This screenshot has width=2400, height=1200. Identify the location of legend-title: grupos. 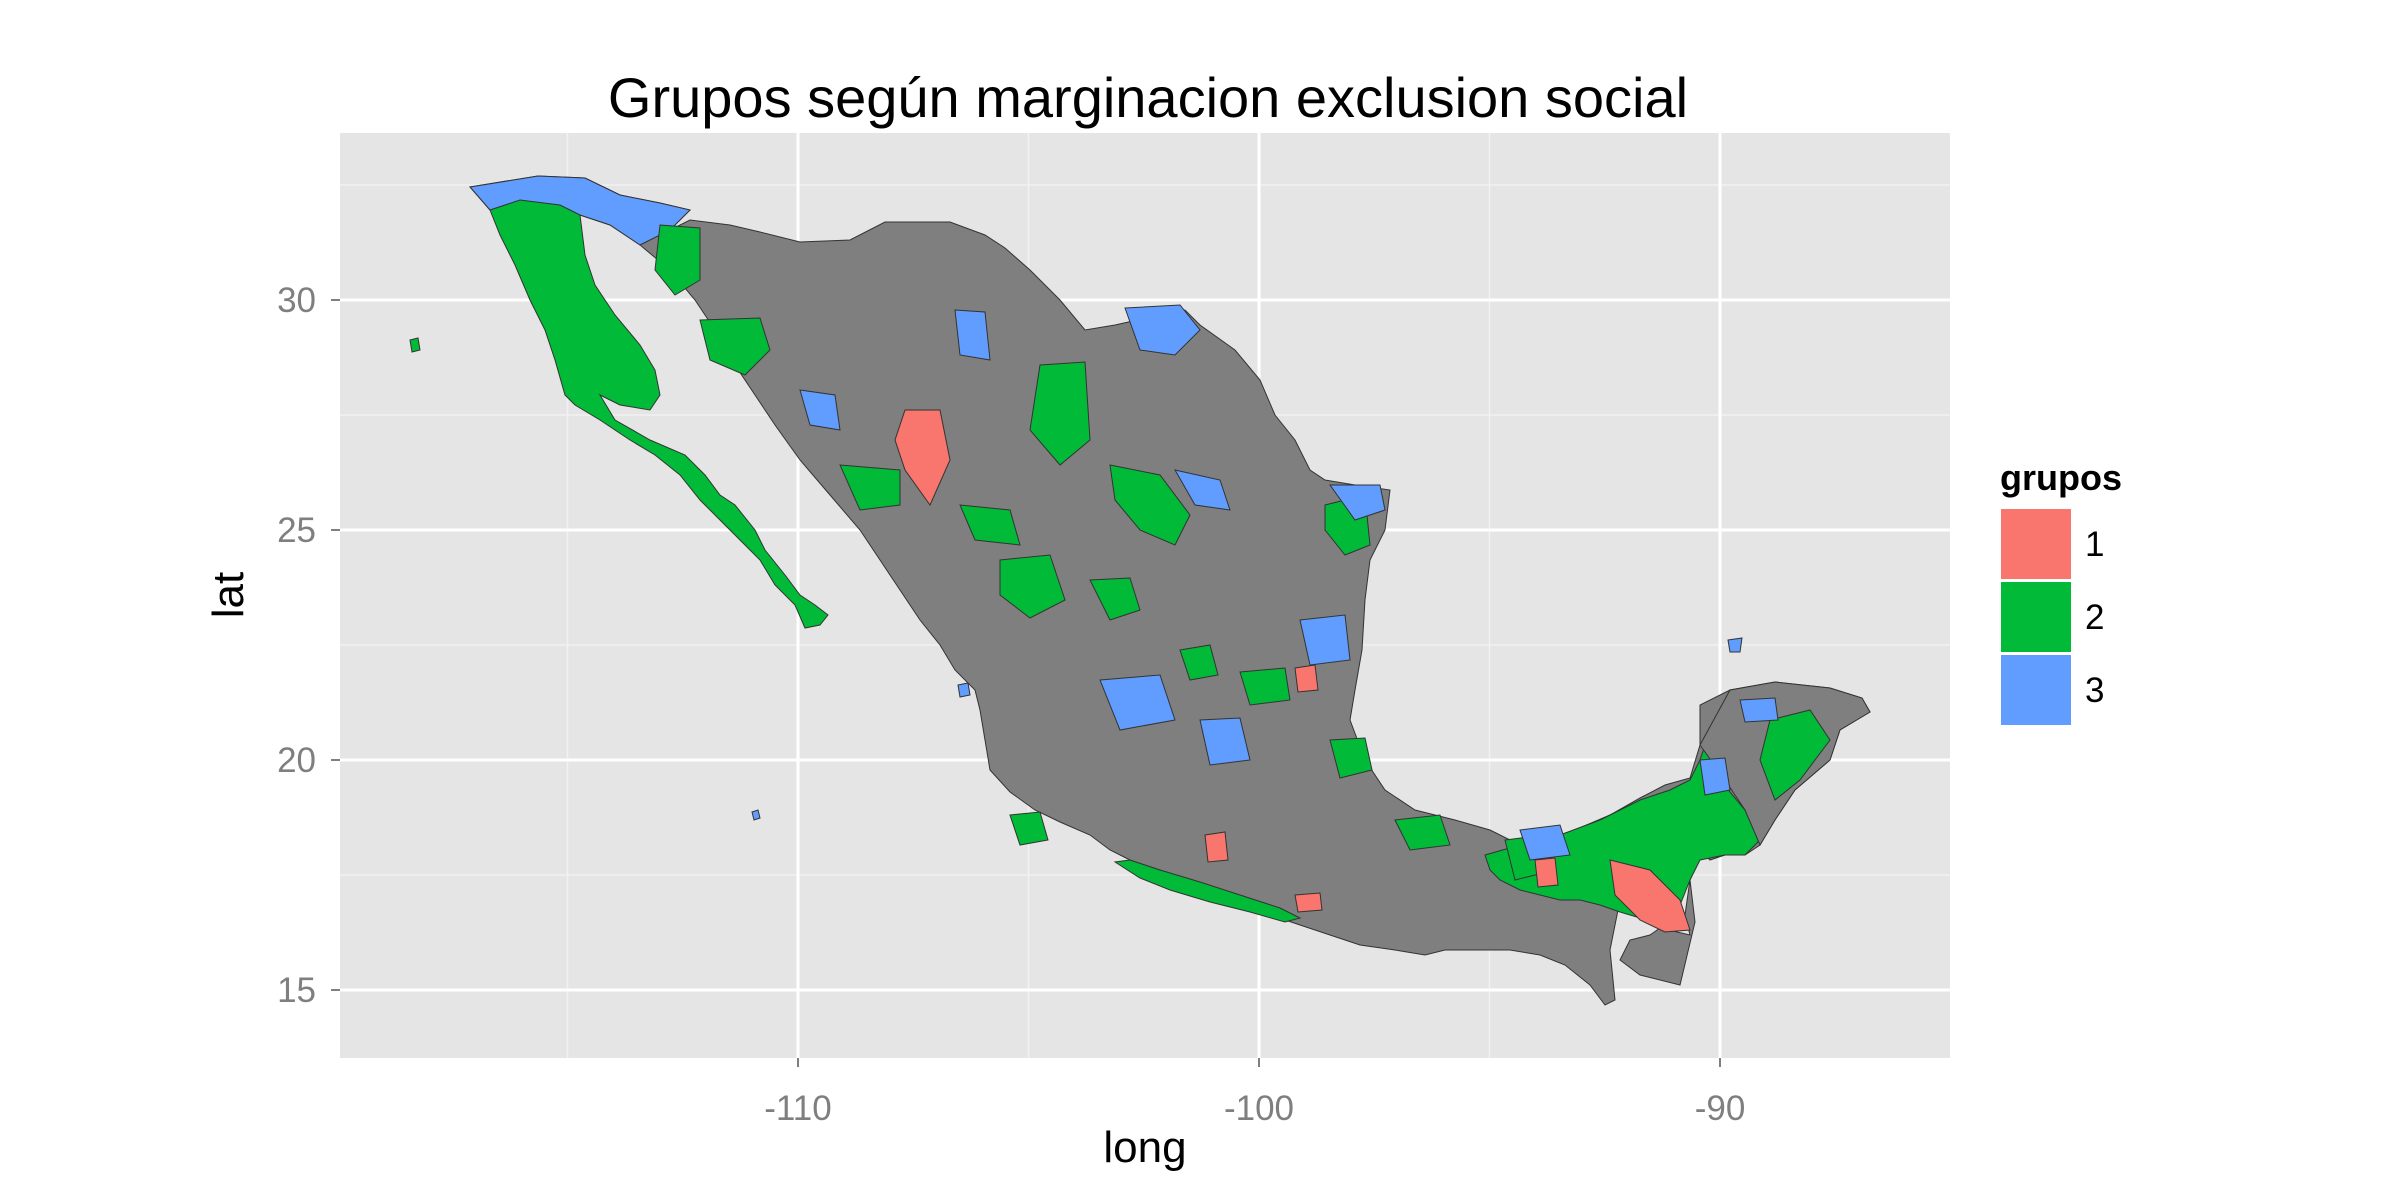
(2061, 477).